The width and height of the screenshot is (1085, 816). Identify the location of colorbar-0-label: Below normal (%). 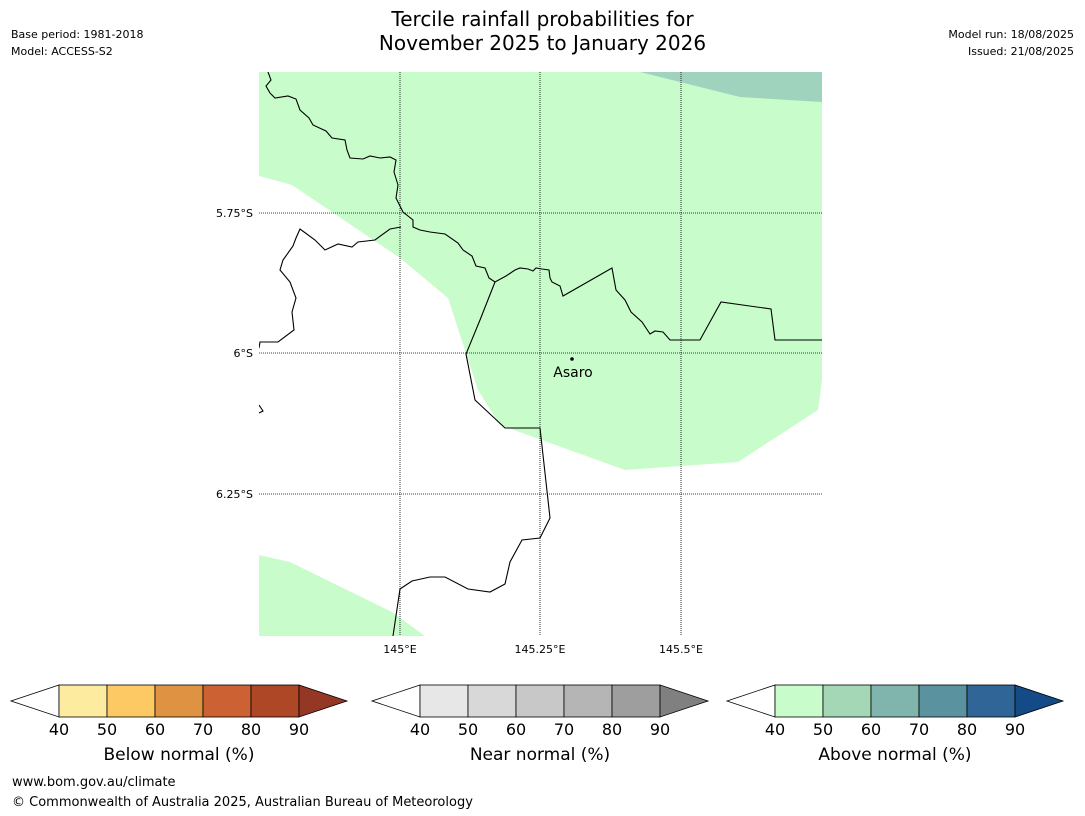
(179, 755).